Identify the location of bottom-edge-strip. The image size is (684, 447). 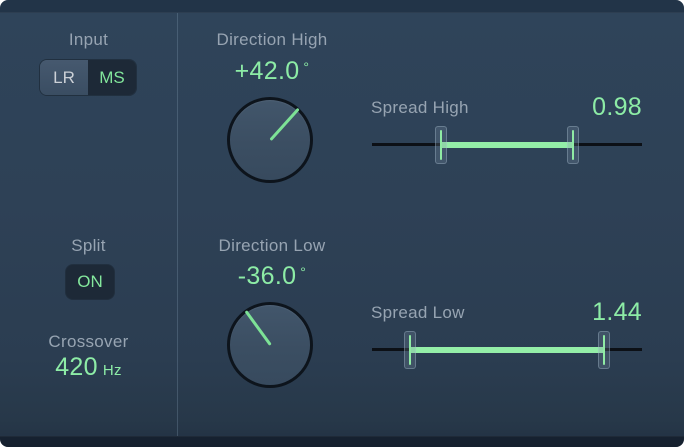
(342, 441).